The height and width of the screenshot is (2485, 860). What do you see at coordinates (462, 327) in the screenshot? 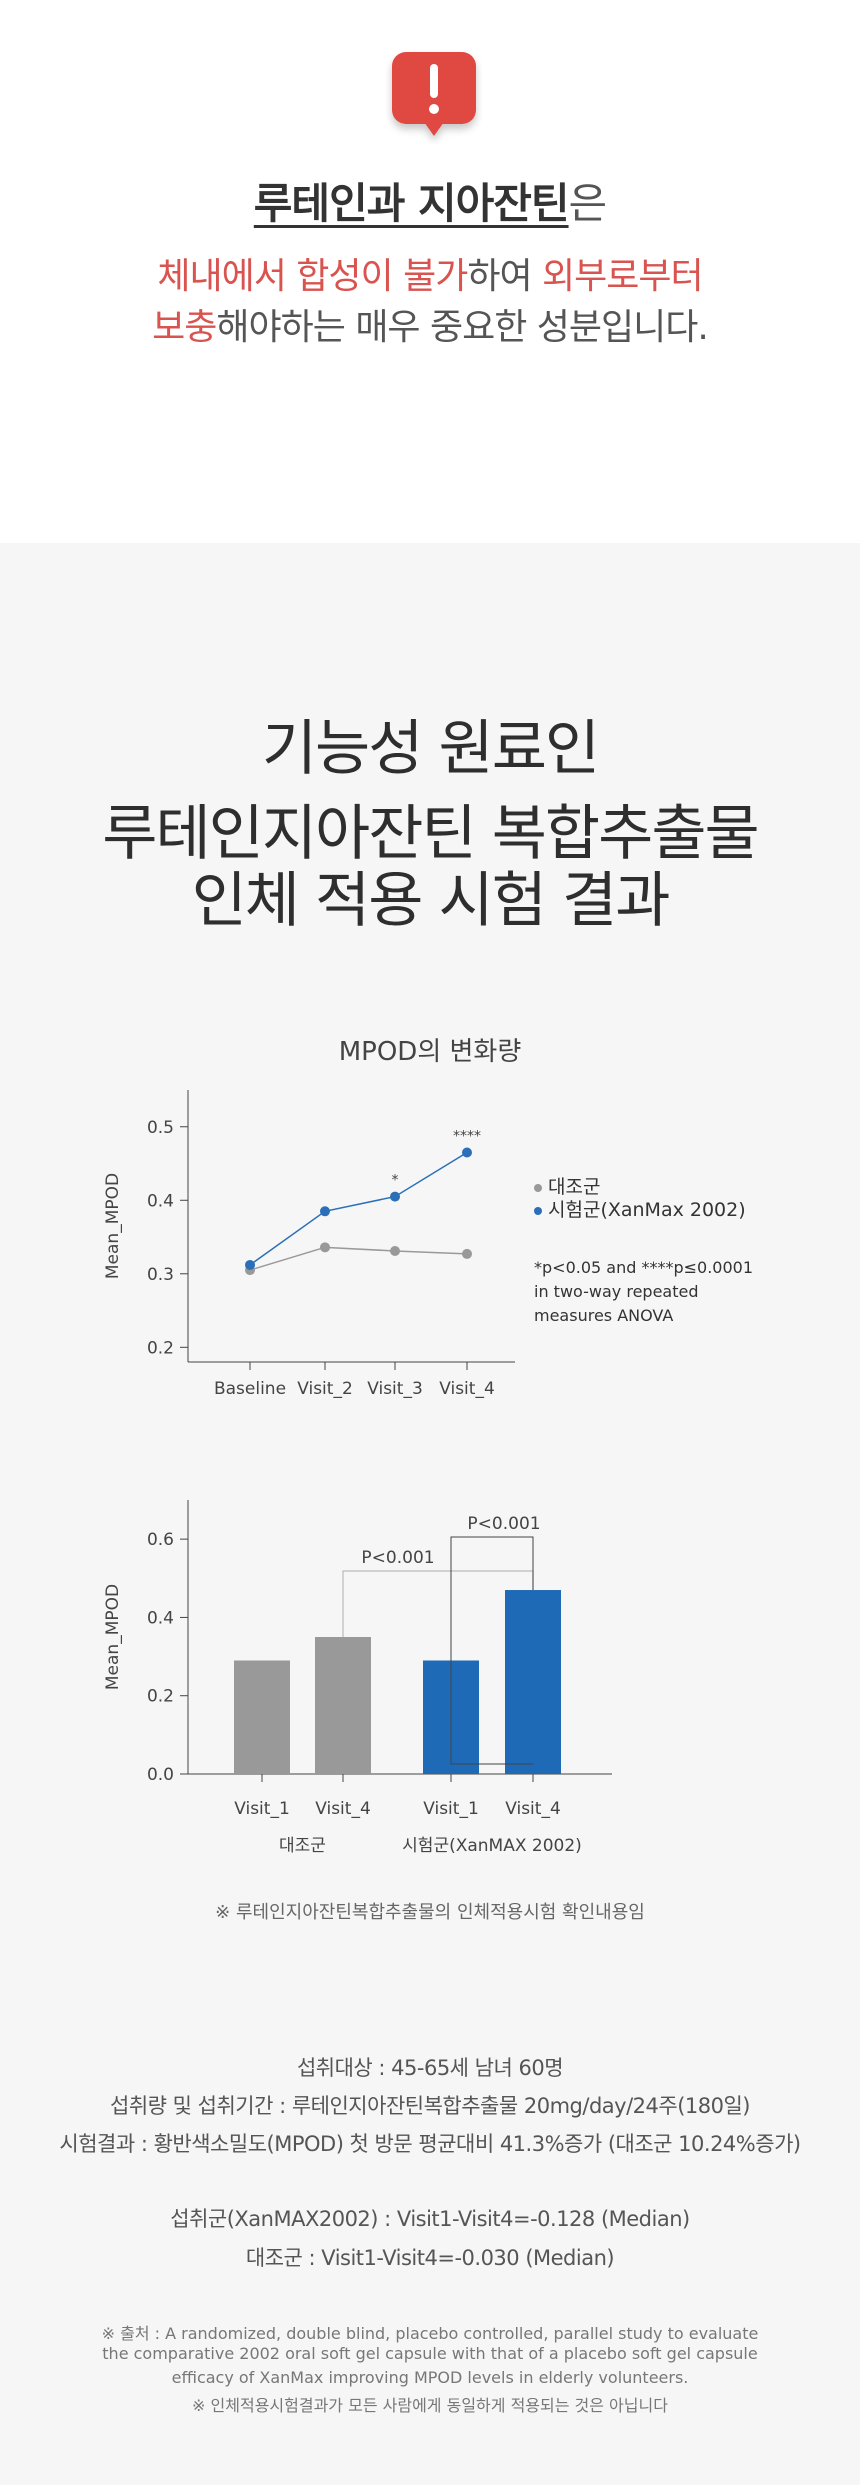
I see `subline-2-part-2: 해야하는 매우 중요한 성분입니다.` at bounding box center [462, 327].